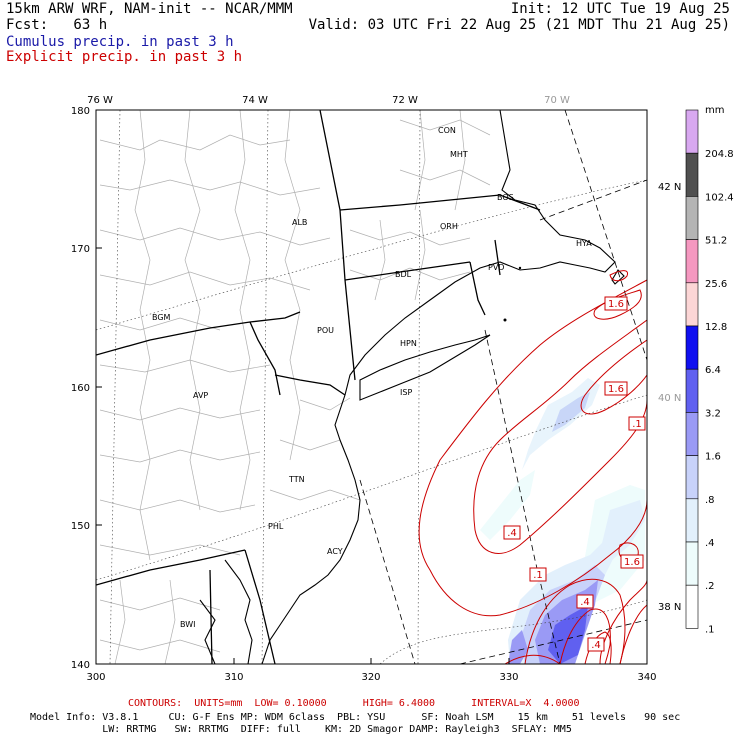 This screenshot has height=740, width=740. What do you see at coordinates (669, 398) in the screenshot?
I see `lat-label: 40 N` at bounding box center [669, 398].